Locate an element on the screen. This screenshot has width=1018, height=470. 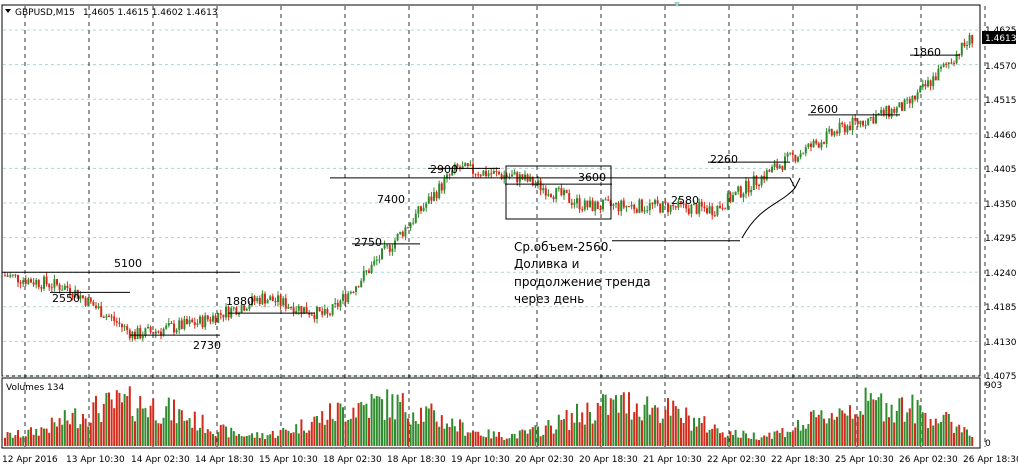
symbol-dropdown-icon is located at coordinates (8, 11).